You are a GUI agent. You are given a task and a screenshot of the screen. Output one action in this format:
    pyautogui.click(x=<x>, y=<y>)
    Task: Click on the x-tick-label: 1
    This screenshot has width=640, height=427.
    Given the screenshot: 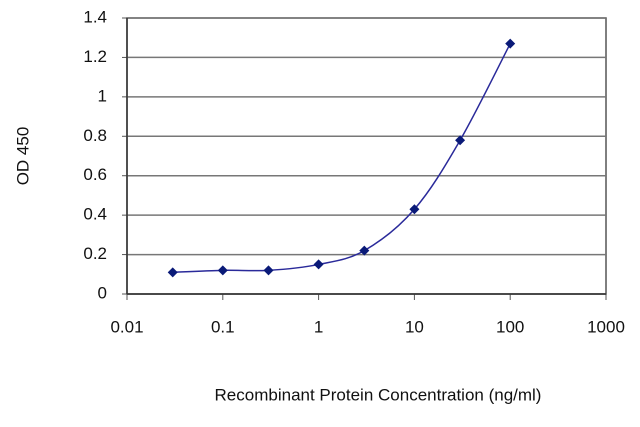 What is the action you would take?
    pyautogui.click(x=318, y=326)
    